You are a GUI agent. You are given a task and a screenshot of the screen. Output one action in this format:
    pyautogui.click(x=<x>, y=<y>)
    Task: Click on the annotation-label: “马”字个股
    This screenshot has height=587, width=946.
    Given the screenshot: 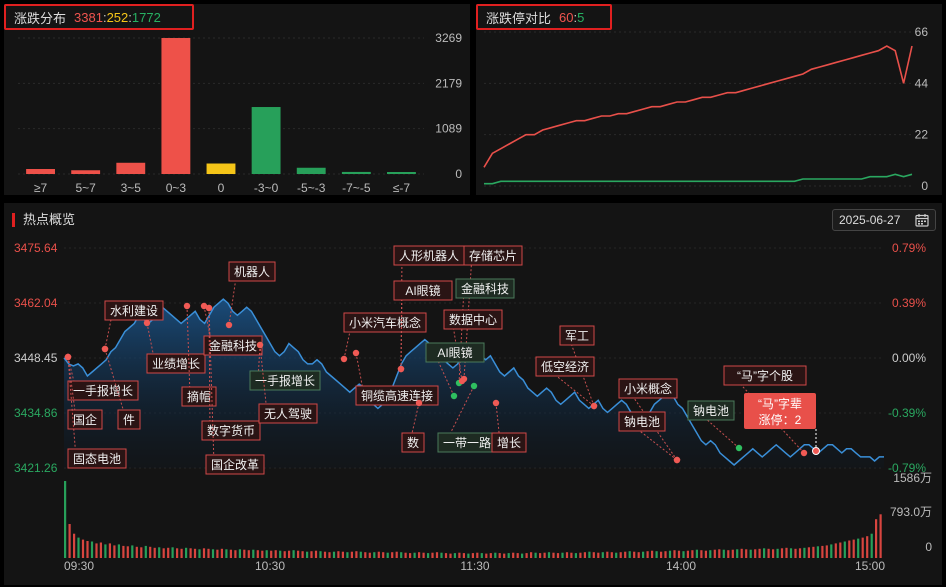 What is the action you would take?
    pyautogui.click(x=765, y=375)
    